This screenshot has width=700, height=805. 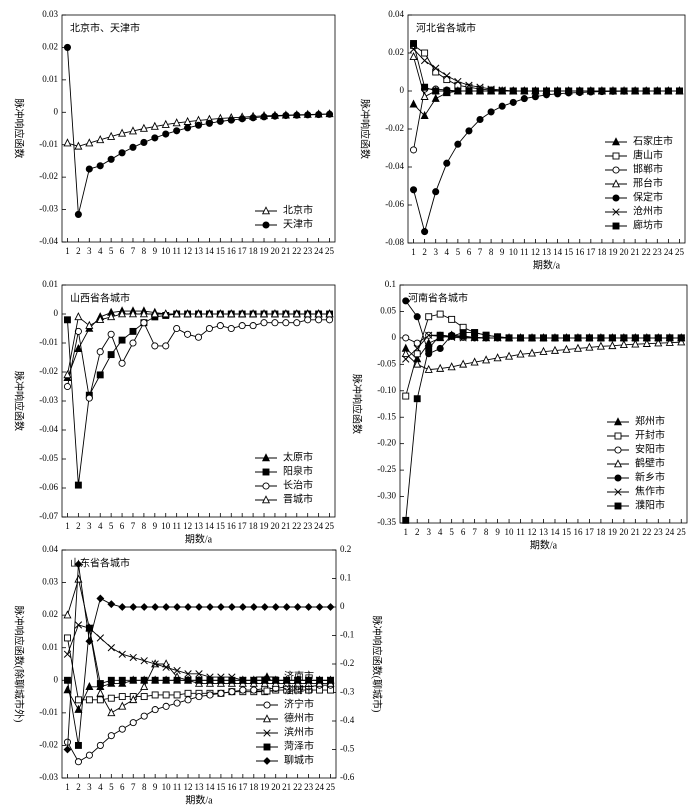 I want to click on y-axis-label: 脉冲响应函数, so click(x=19, y=129).